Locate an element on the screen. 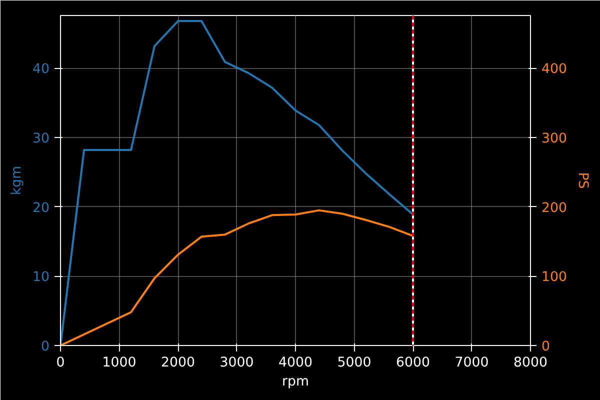  y2-tick-label: 300 is located at coordinates (554, 139).